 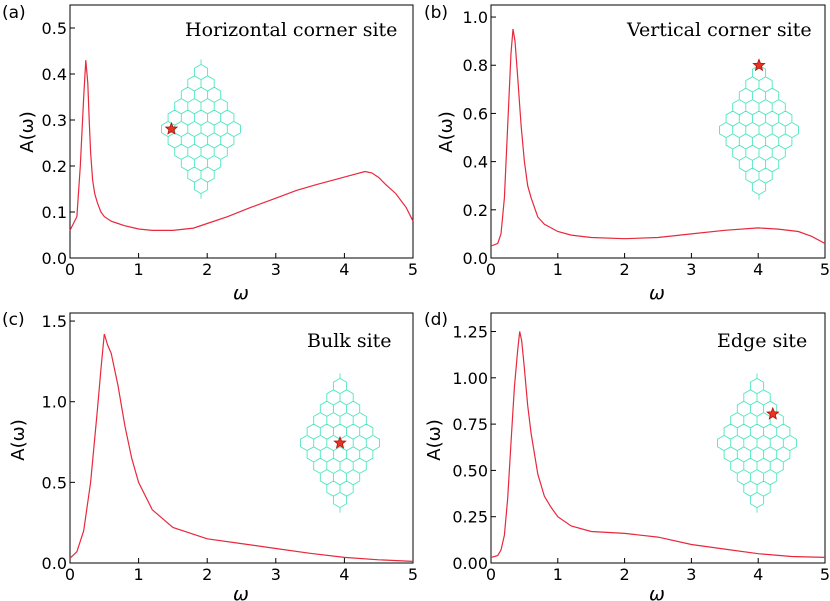 I want to click on panel-title: Edge site, so click(x=762, y=341).